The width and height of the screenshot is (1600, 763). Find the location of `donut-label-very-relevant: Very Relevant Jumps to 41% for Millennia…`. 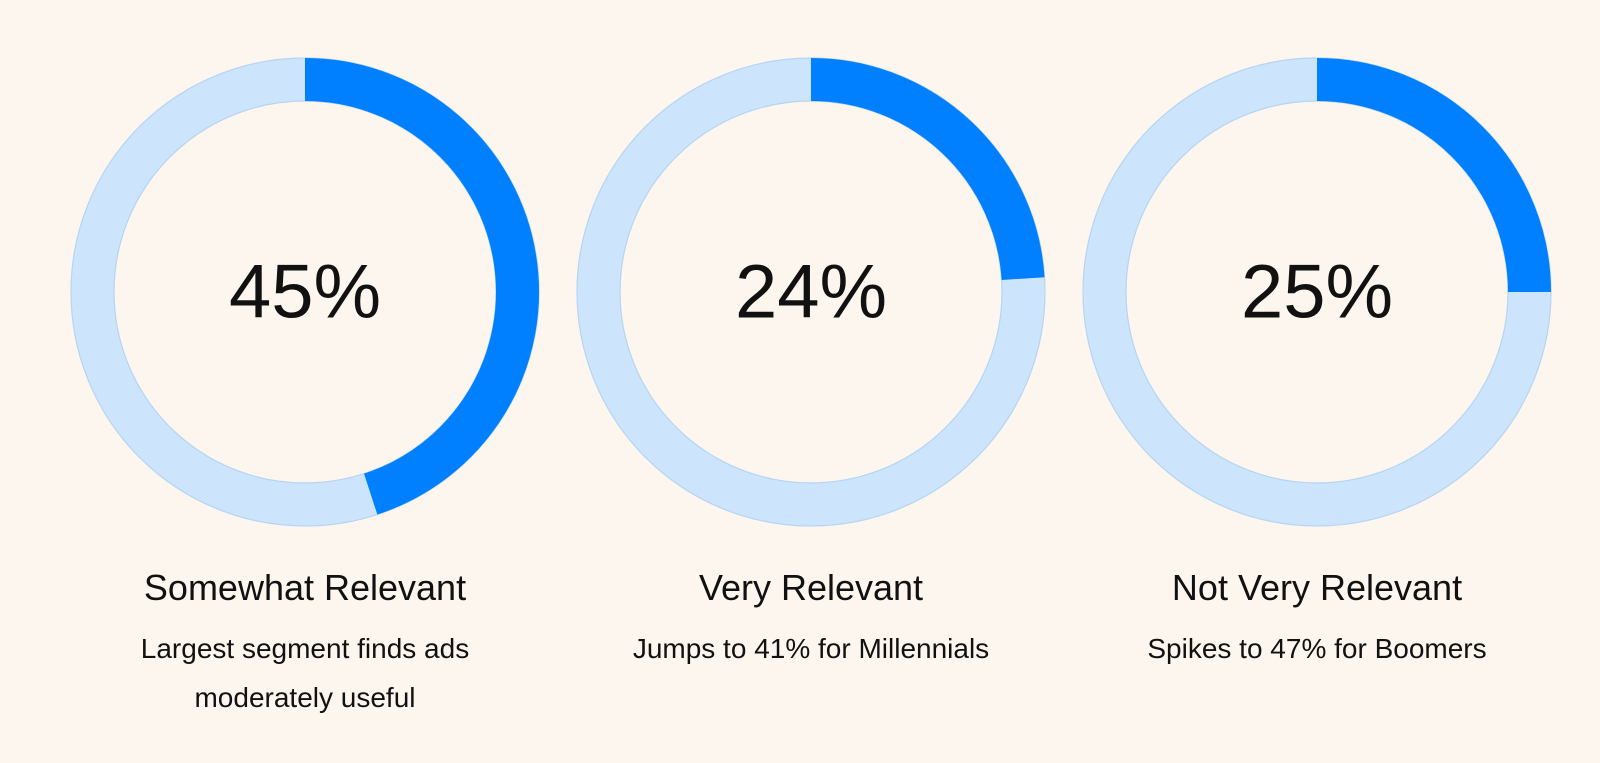

donut-label-very-relevant: Very Relevant Jumps to 41% for Millennia… is located at coordinates (811, 619).